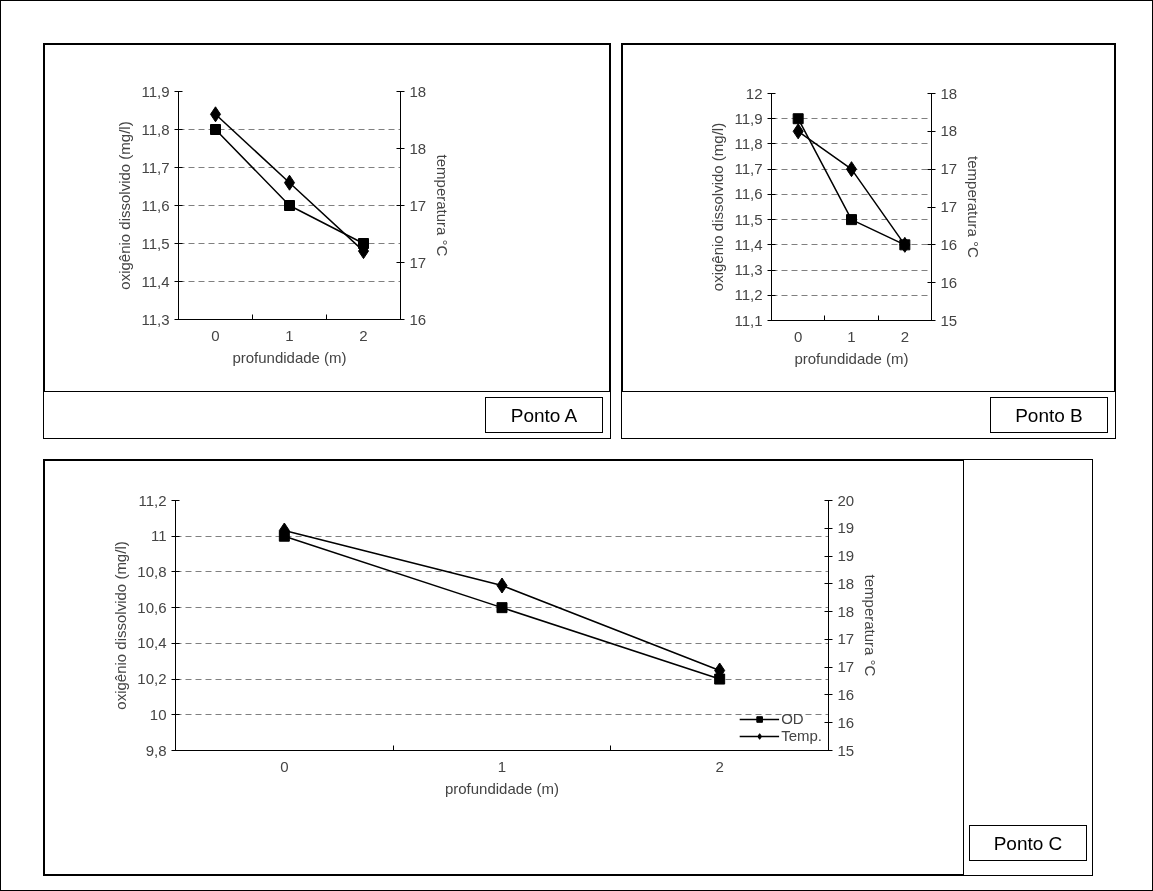 Image resolution: width=1153 pixels, height=891 pixels. I want to click on y2-tick-label: 20, so click(846, 500).